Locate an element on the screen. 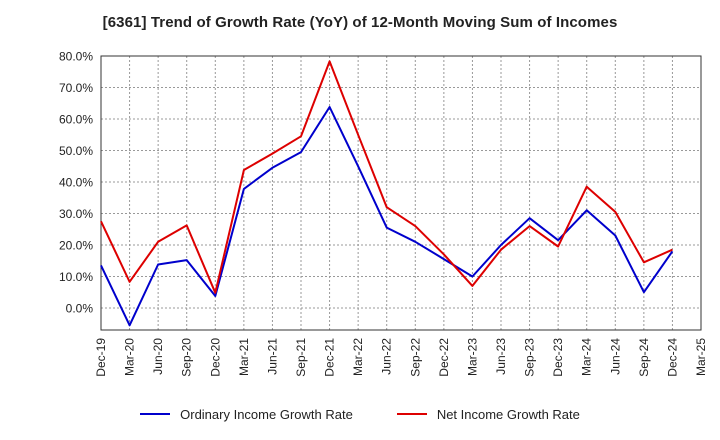 The height and width of the screenshot is (440, 720). legend-item-net: Net Income Growth Rate is located at coordinates (488, 414).